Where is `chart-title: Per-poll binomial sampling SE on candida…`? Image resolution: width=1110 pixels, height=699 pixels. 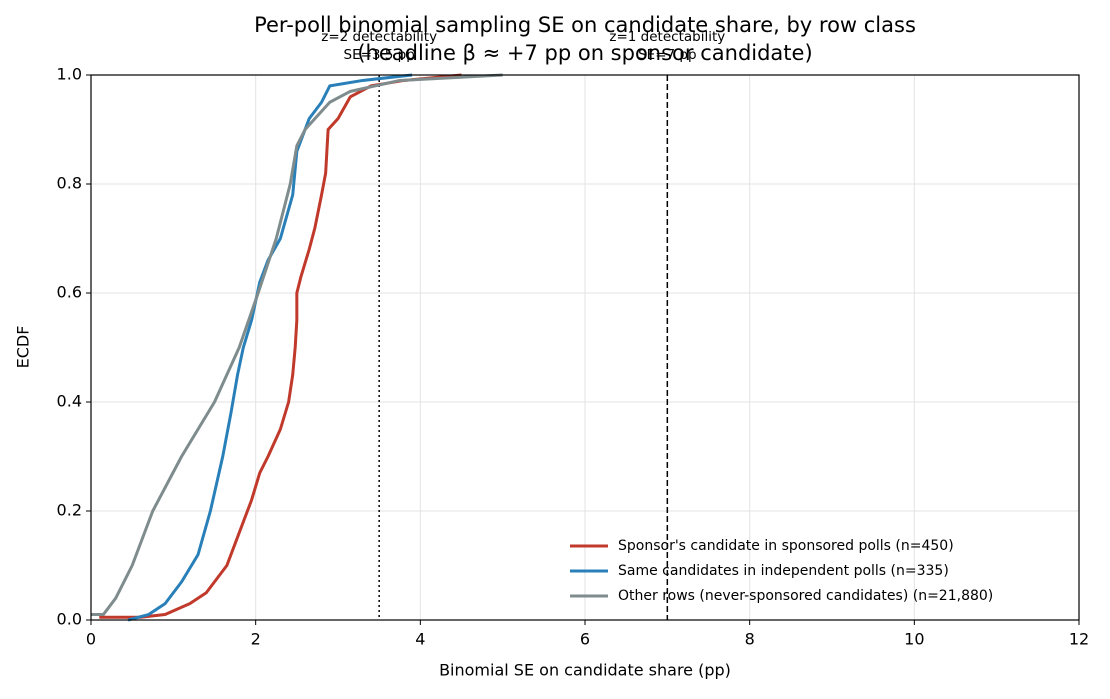 chart-title: Per-poll binomial sampling SE on candida… is located at coordinates (585, 25).